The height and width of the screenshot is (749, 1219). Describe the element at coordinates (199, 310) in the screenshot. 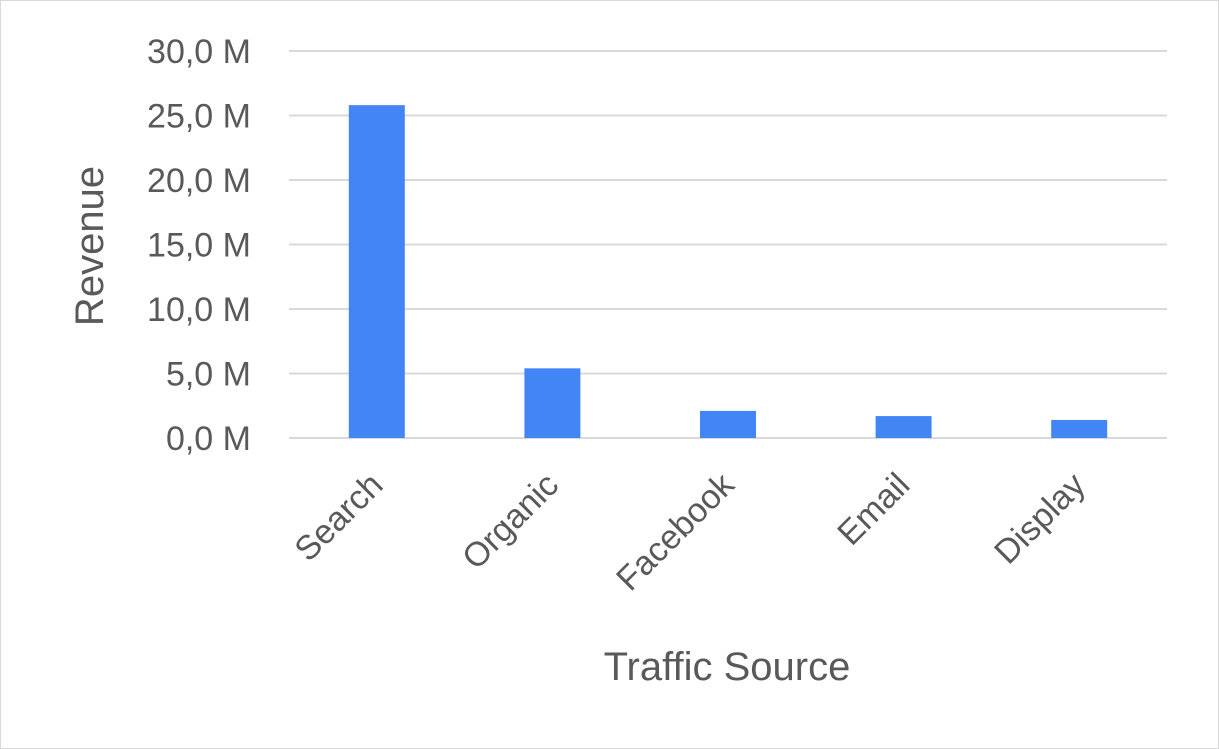

I see `y-tick-label: 10,0 M` at that location.